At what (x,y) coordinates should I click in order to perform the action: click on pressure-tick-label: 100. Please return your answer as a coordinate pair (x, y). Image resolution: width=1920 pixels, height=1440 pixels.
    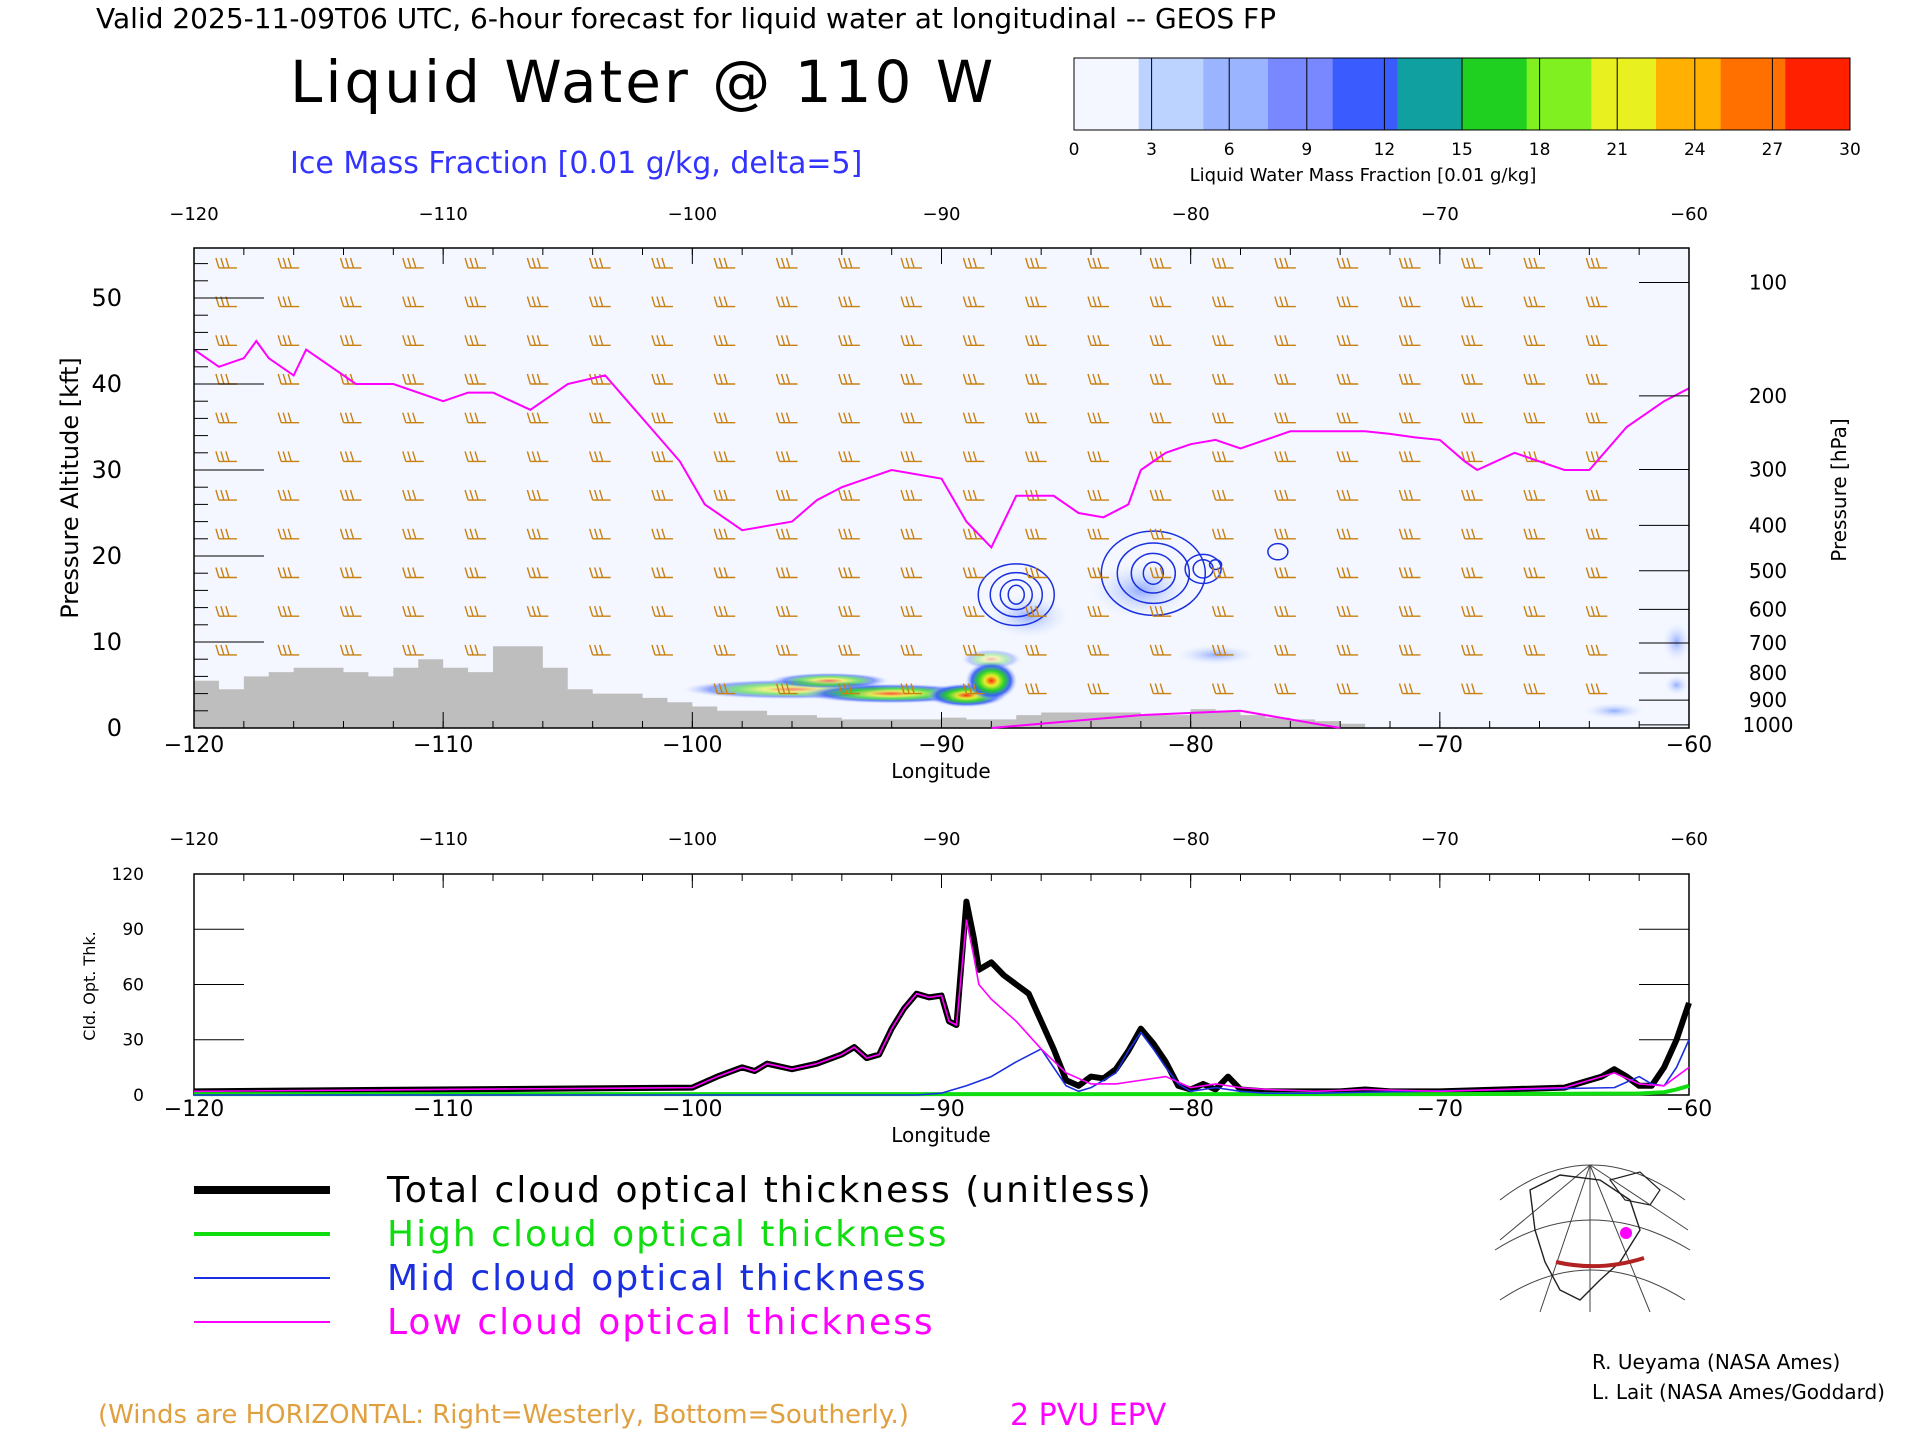
    Looking at the image, I should click on (1768, 282).